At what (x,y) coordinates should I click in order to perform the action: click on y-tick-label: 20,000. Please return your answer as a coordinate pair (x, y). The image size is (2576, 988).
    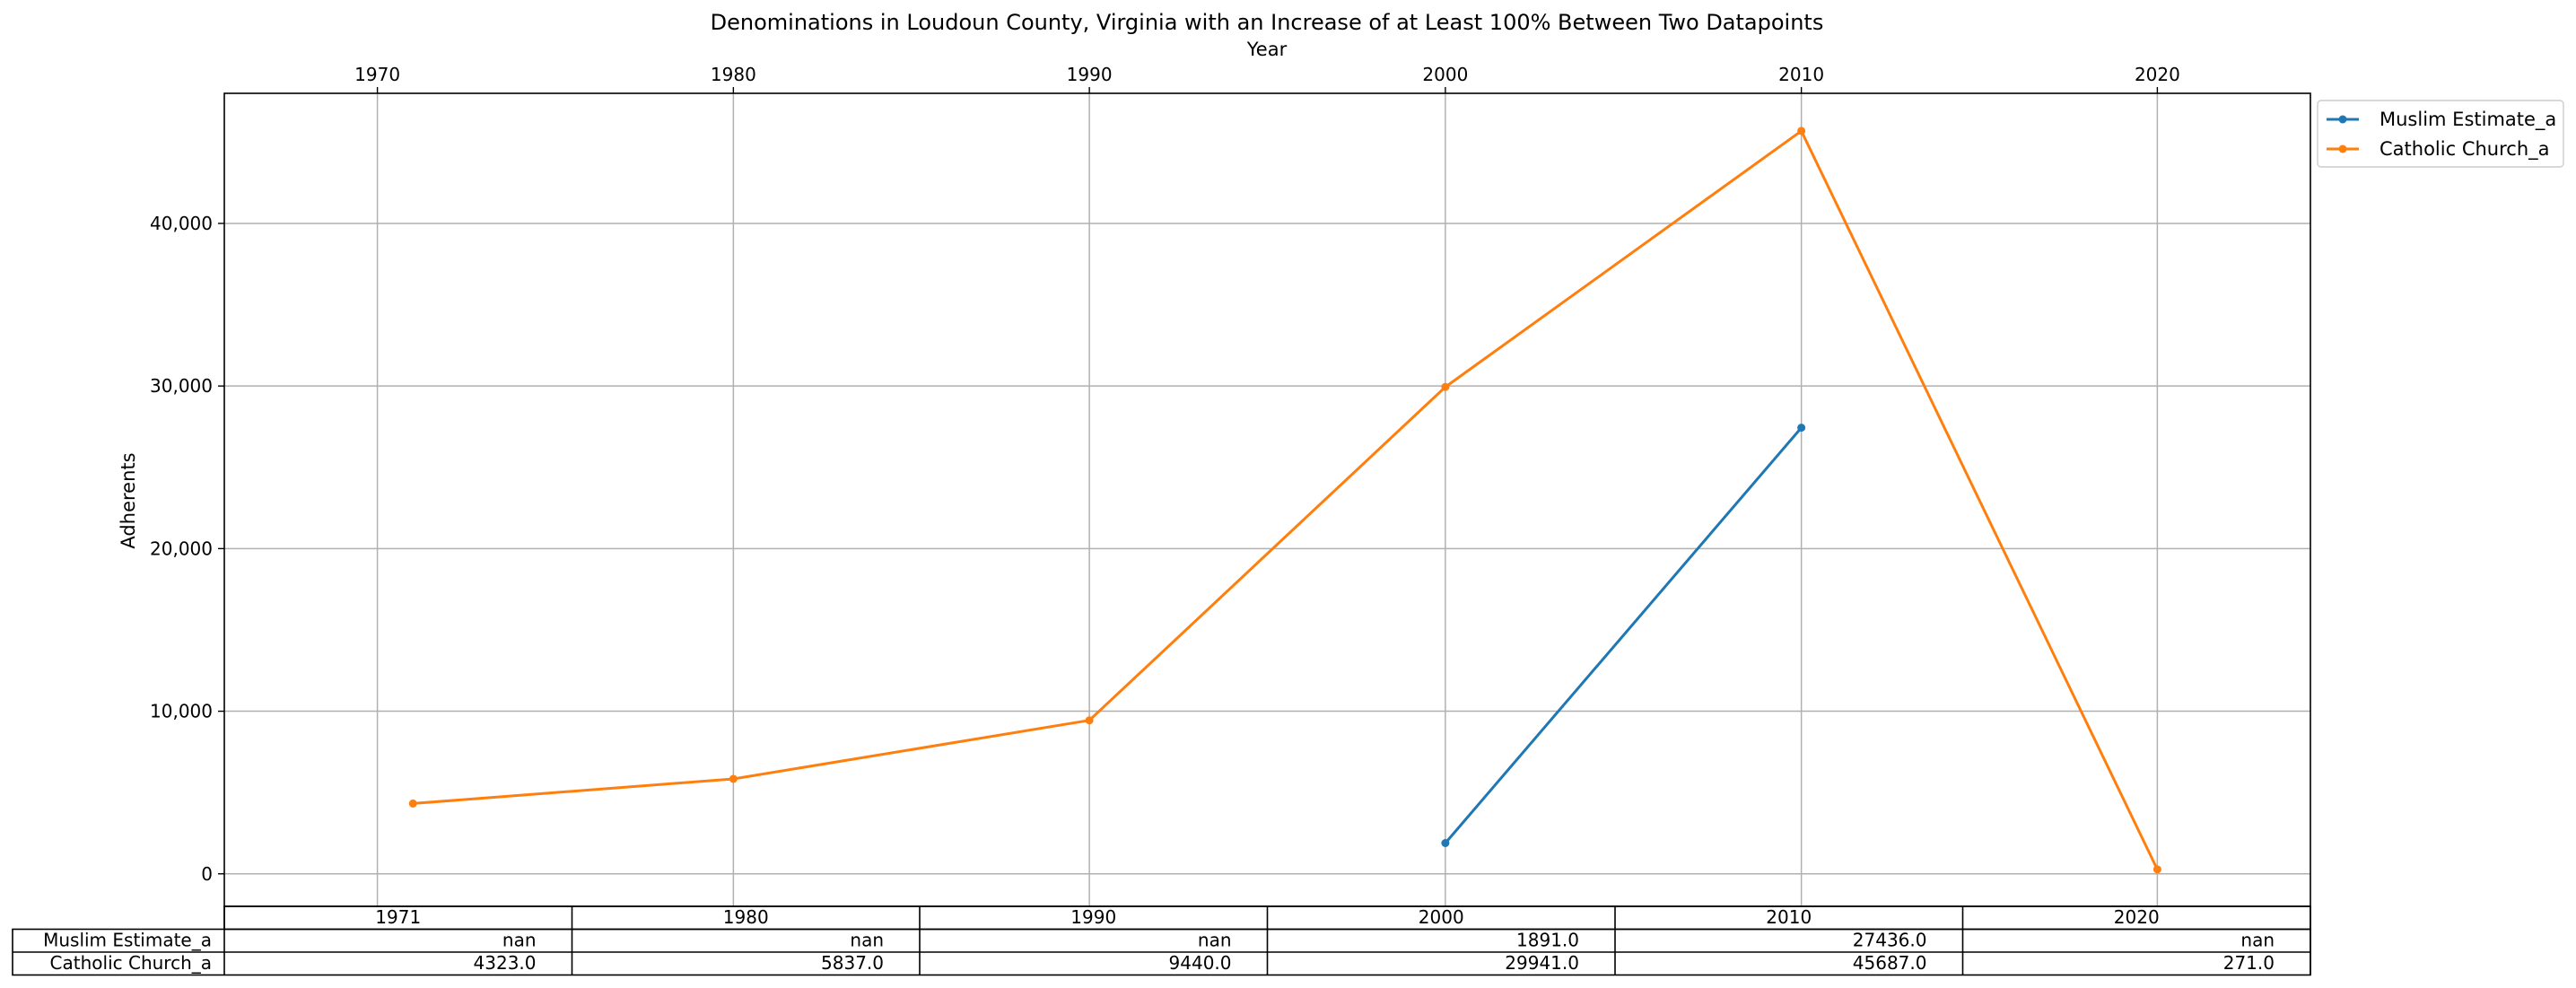
    Looking at the image, I should click on (181, 548).